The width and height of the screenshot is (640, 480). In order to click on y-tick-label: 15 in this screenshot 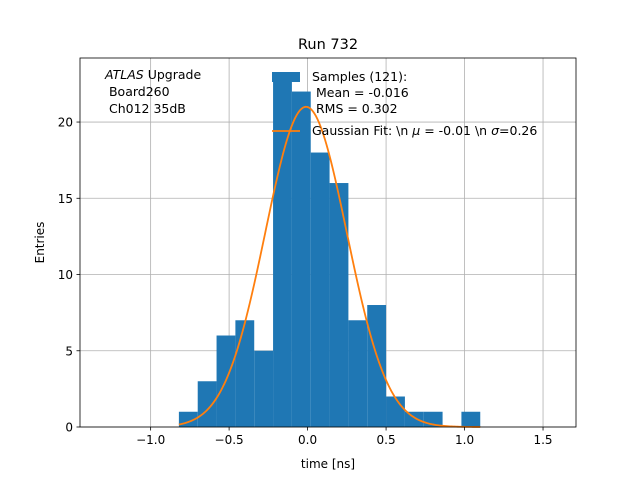, I will do `click(65, 199)`.